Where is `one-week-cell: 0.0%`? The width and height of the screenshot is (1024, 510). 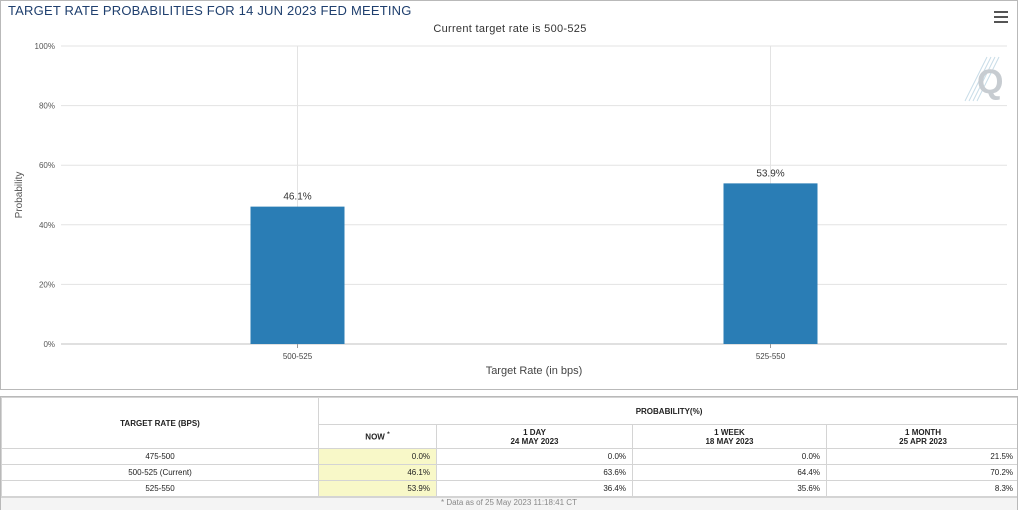
one-week-cell: 0.0% is located at coordinates (729, 456).